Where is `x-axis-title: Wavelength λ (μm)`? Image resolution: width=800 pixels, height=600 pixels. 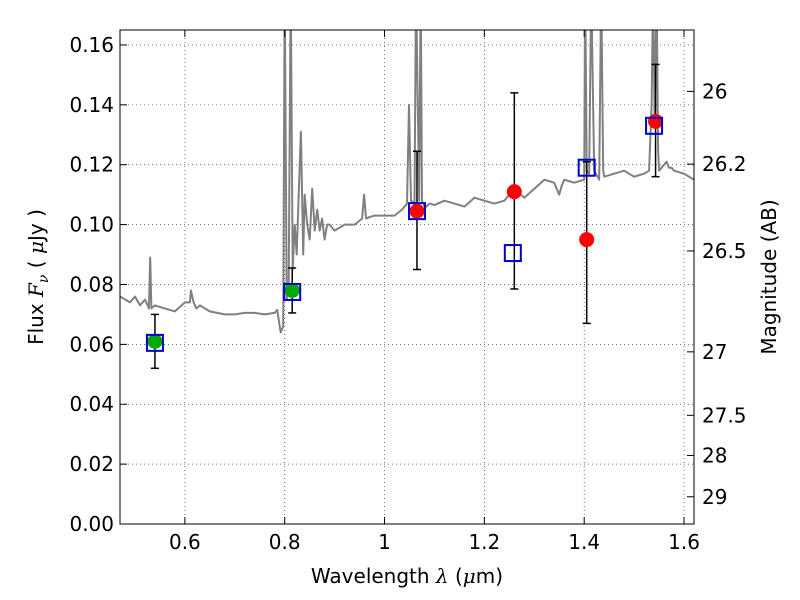 x-axis-title: Wavelength λ (μm) is located at coordinates (407, 576).